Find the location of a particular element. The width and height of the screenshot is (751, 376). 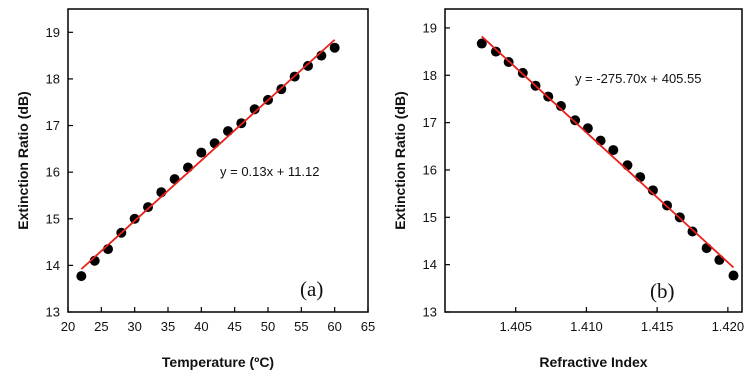

x-tick-label: 45 is located at coordinates (234, 326).